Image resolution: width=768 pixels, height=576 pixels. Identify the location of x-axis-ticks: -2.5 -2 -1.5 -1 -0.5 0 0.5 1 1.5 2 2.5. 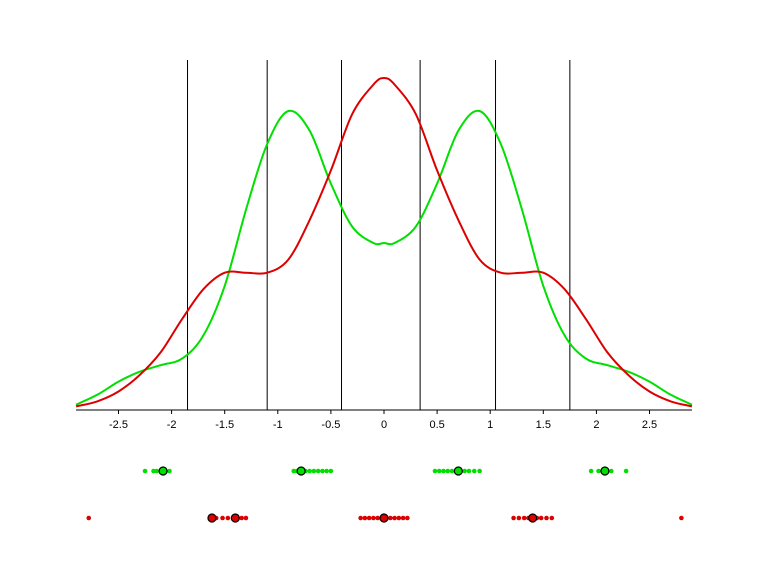
(383, 420).